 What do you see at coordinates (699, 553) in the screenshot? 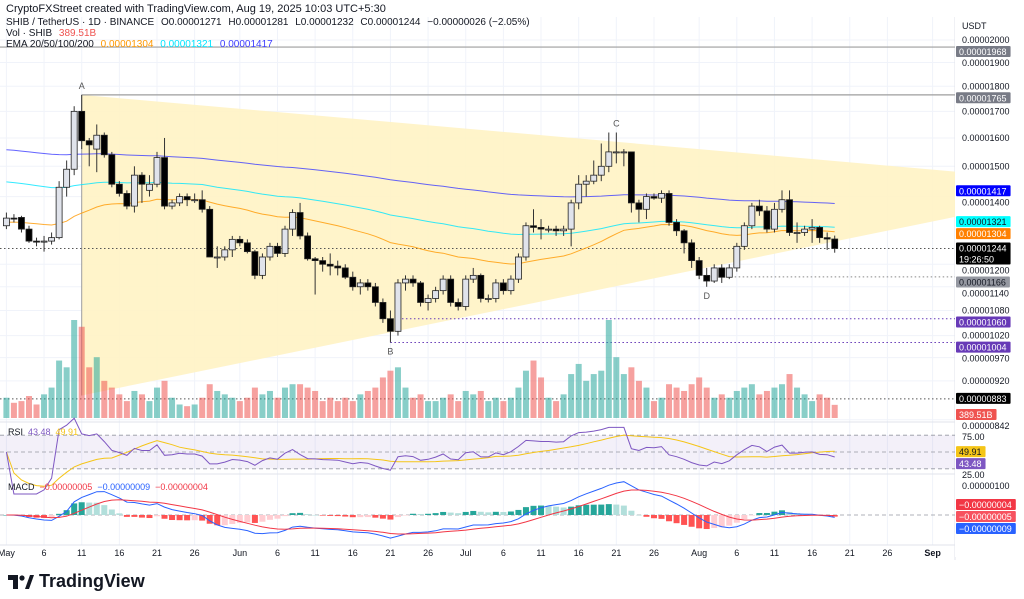
I see `time-tick-label: Aug` at bounding box center [699, 553].